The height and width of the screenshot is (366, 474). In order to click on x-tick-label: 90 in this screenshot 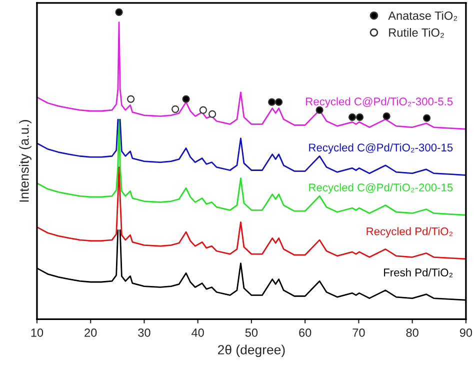, I will do `click(466, 332)`.